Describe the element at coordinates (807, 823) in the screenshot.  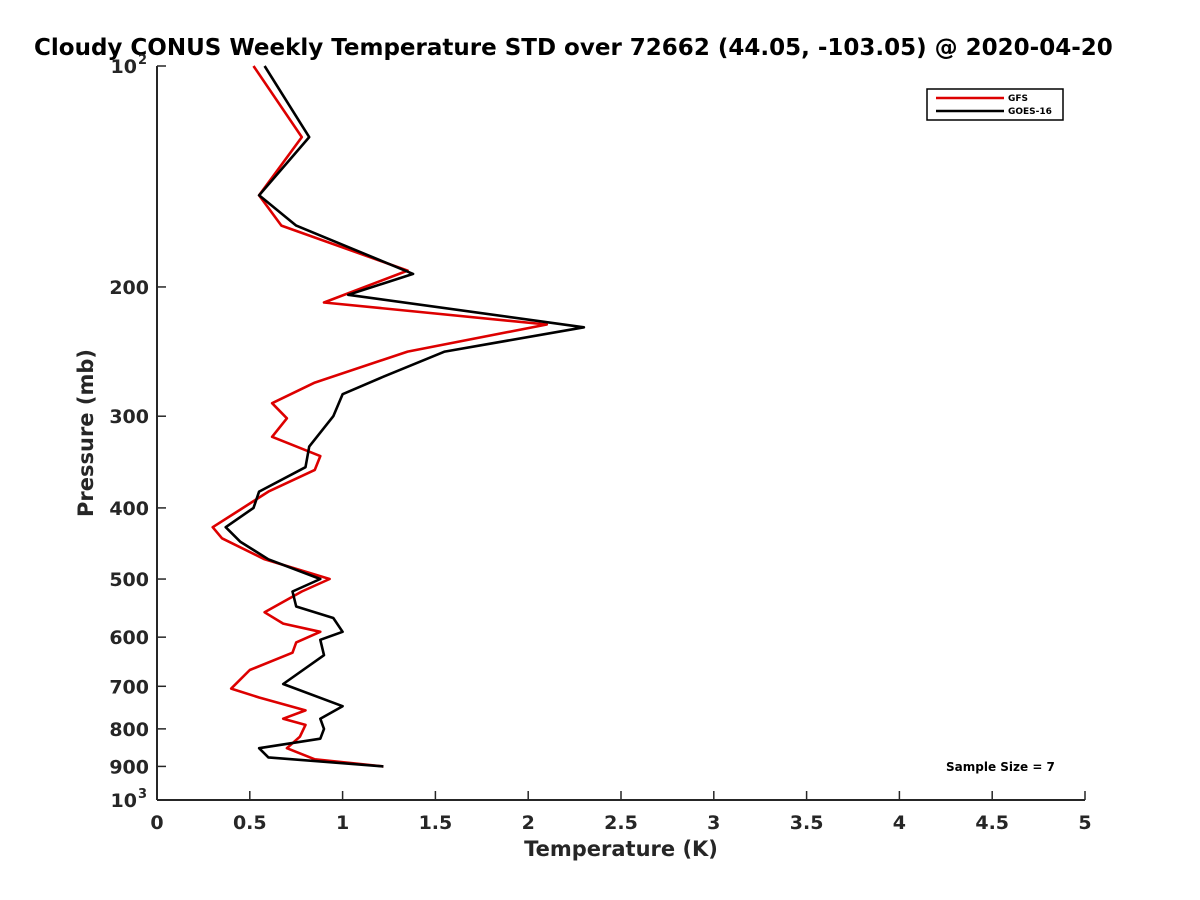
I see `x-tick-label: 3.5` at that location.